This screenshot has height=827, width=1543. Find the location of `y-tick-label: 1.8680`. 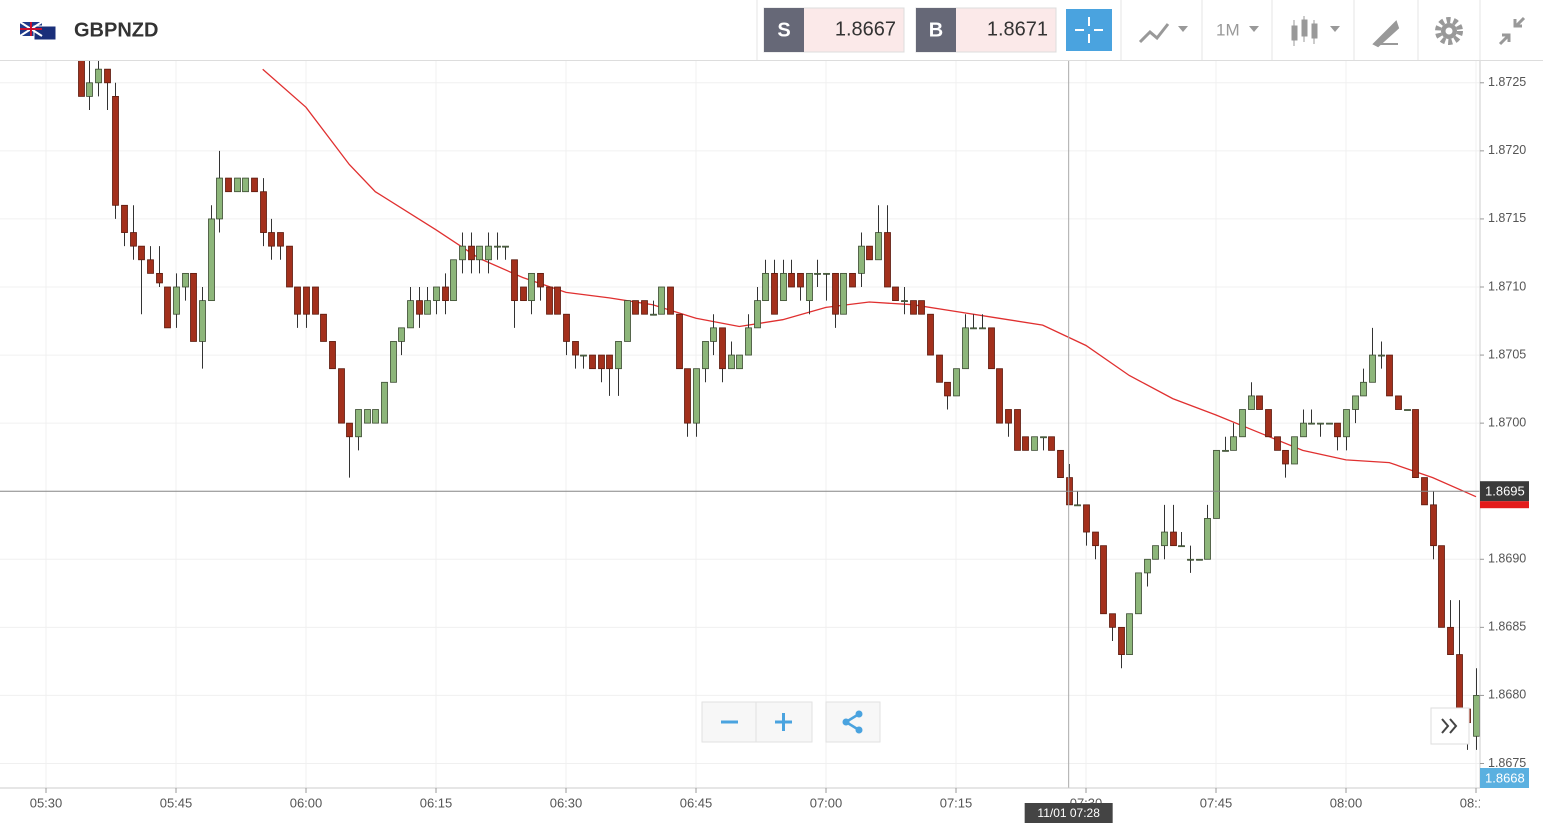

y-tick-label: 1.8680 is located at coordinates (1507, 695).